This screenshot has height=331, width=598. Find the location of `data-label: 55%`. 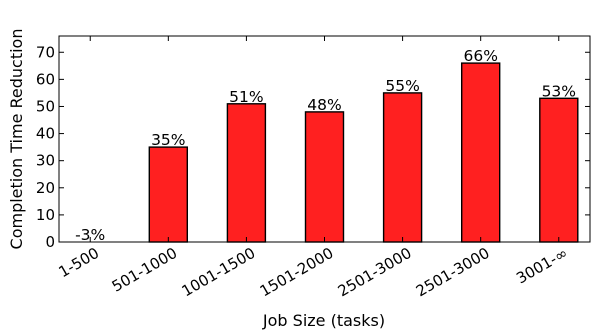

data-label: 55% is located at coordinates (402, 86).